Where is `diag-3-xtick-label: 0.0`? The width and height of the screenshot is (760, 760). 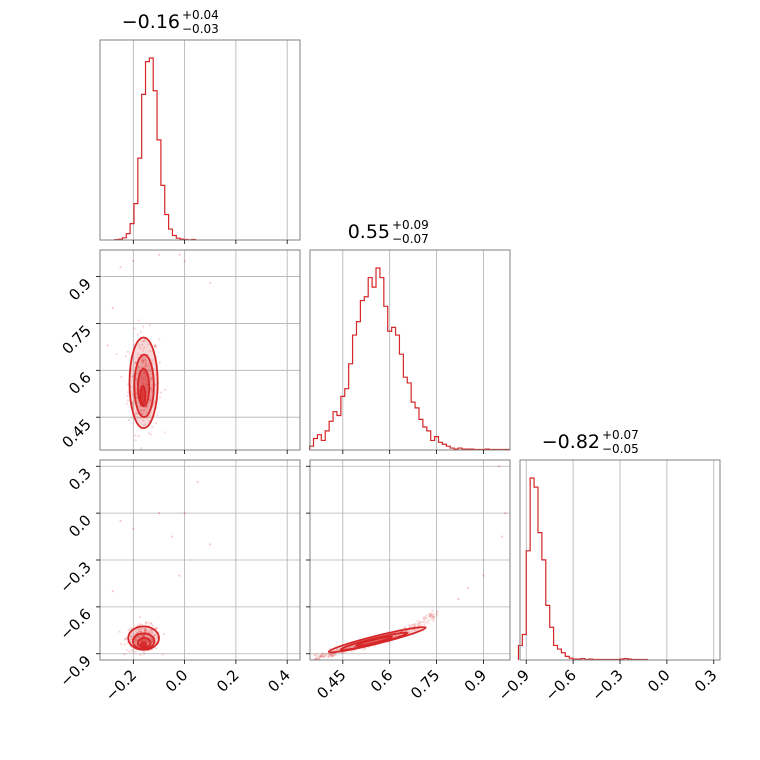 diag-3-xtick-label: 0.0 is located at coordinates (659, 681).